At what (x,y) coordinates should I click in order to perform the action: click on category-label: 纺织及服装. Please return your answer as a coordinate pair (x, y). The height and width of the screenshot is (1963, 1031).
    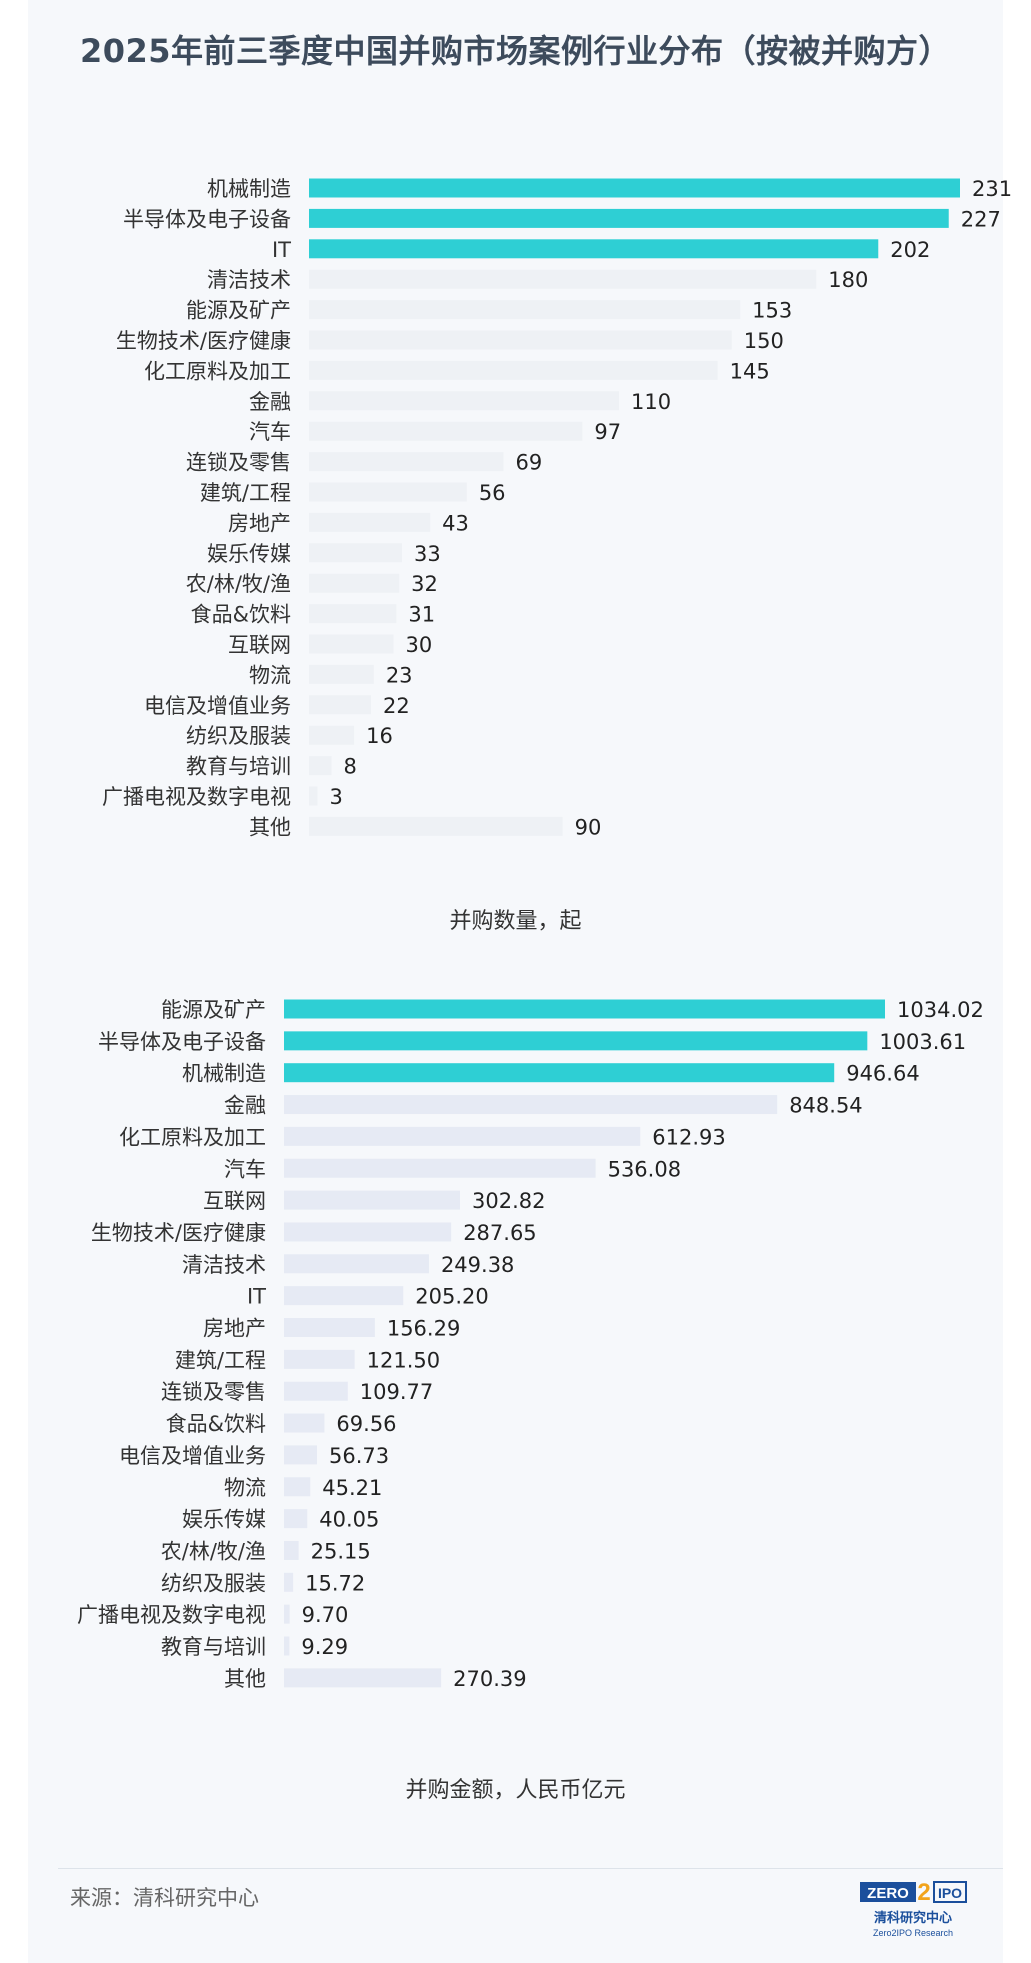
    Looking at the image, I should click on (238, 736).